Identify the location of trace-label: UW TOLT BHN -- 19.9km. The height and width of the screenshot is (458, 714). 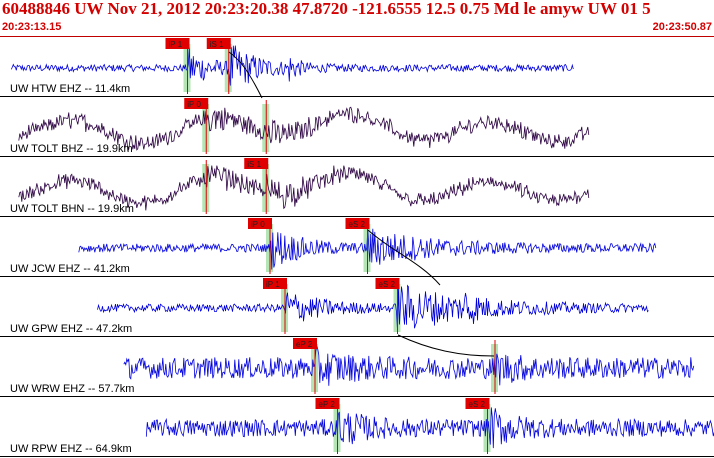
(72, 209).